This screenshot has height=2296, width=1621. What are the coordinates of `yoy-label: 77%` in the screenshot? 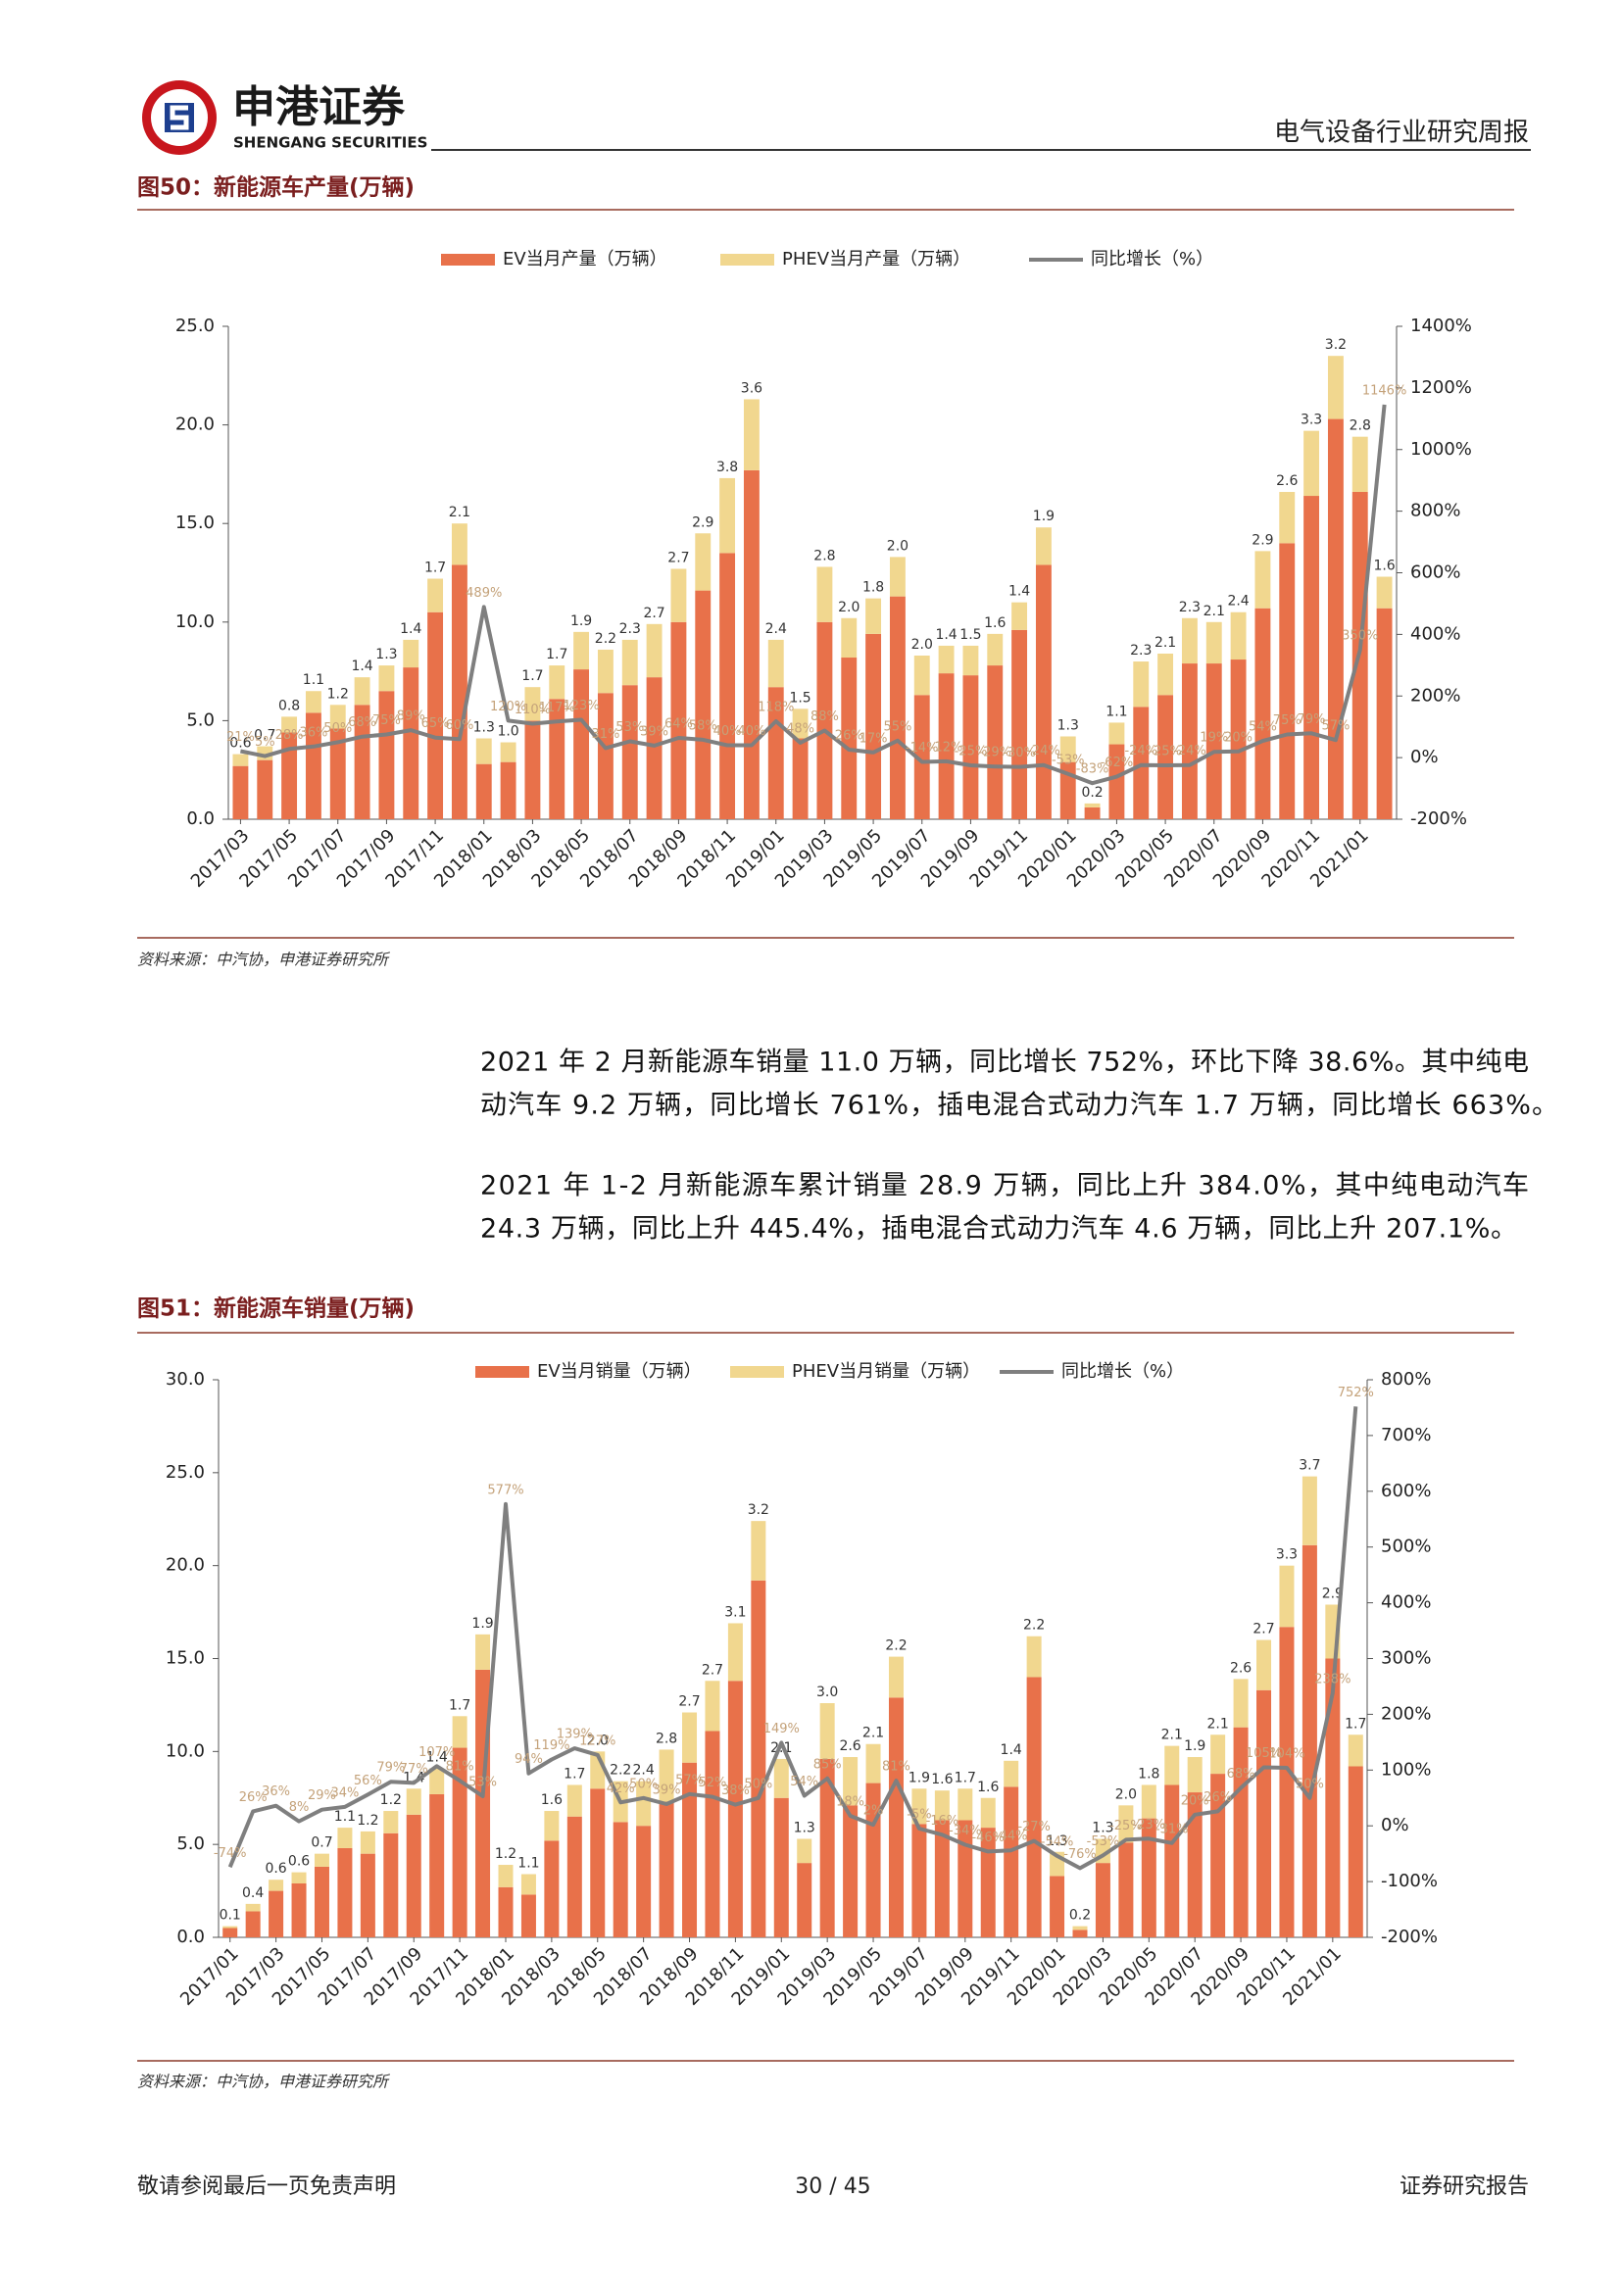 It's located at (414, 1769).